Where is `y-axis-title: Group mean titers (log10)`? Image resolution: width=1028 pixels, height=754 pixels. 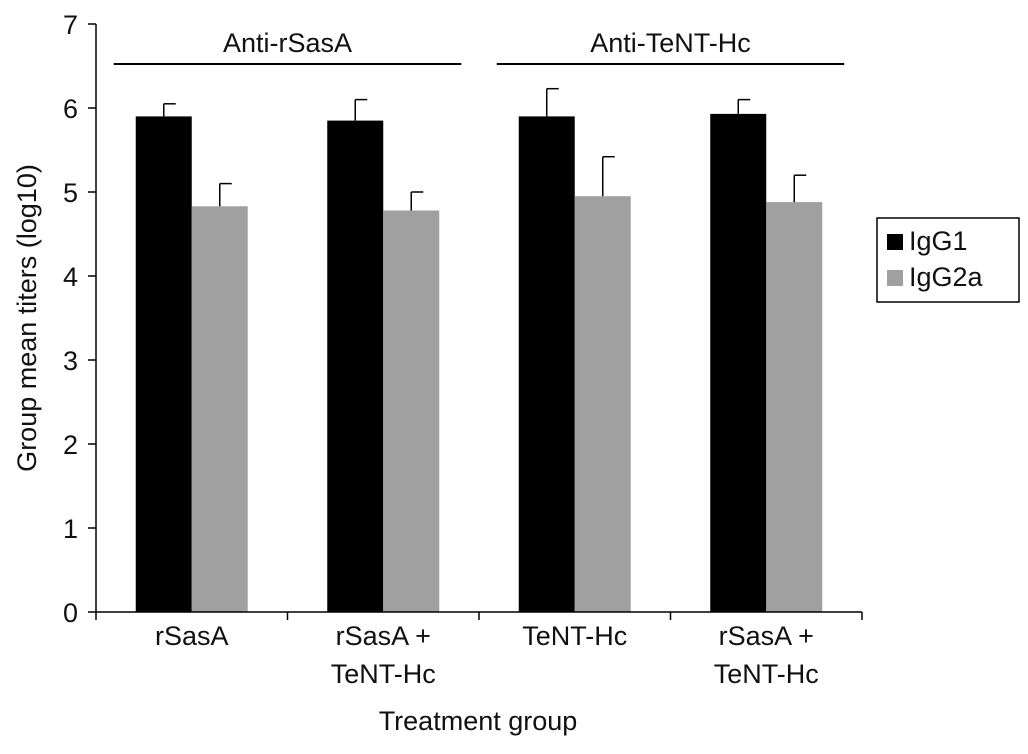 y-axis-title: Group mean titers (log10) is located at coordinates (27, 318).